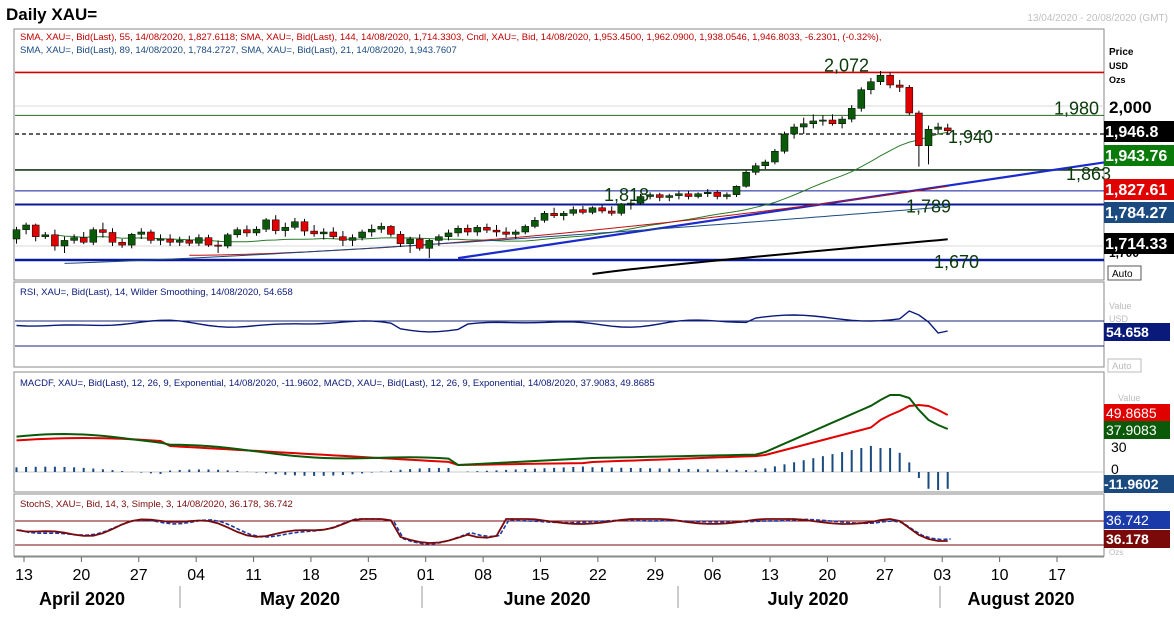 This screenshot has width=1174, height=627. Describe the element at coordinates (482, 430) in the screenshot. I see `macd-line` at that location.